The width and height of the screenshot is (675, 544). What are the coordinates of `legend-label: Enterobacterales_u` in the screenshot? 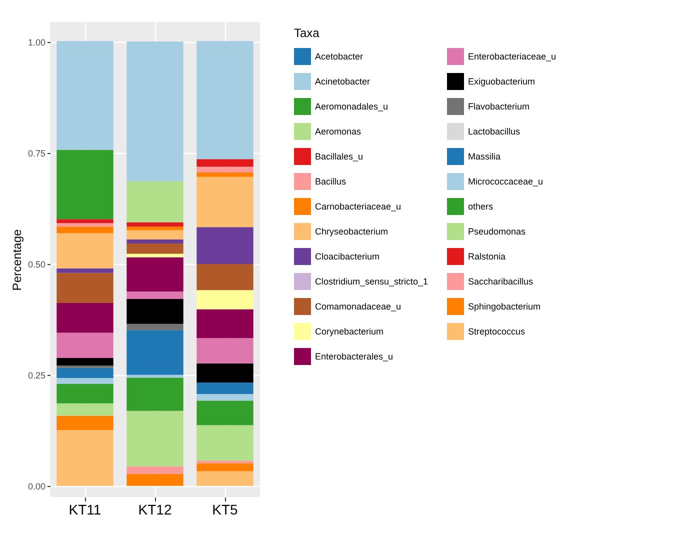 It's located at (354, 357).